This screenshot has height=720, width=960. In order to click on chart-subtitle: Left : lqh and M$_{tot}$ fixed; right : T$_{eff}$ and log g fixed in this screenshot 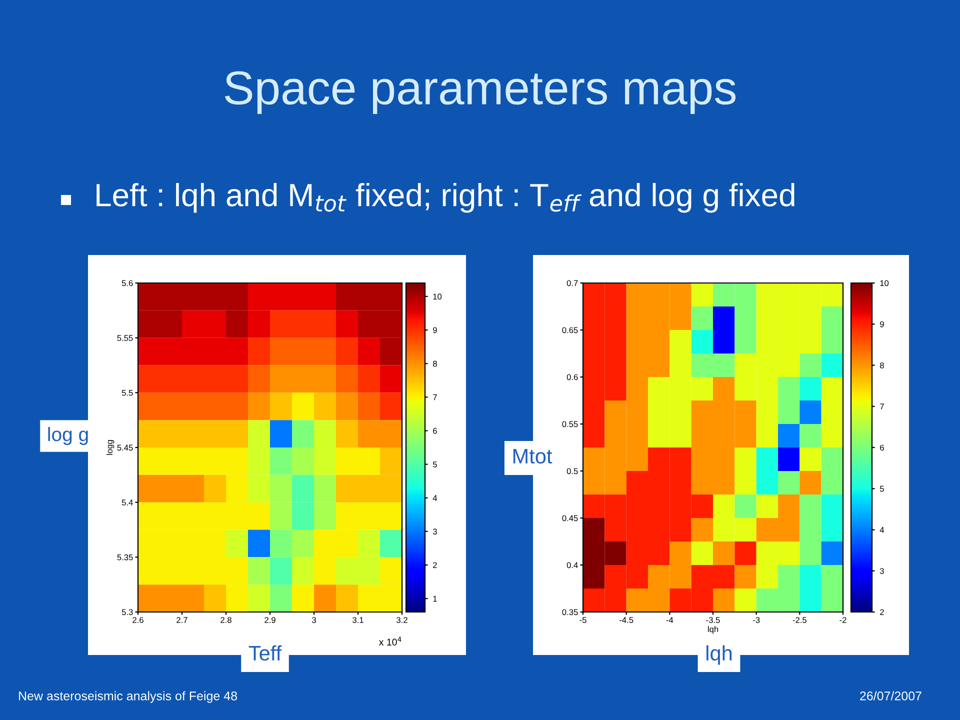, I will do `click(445, 197)`.